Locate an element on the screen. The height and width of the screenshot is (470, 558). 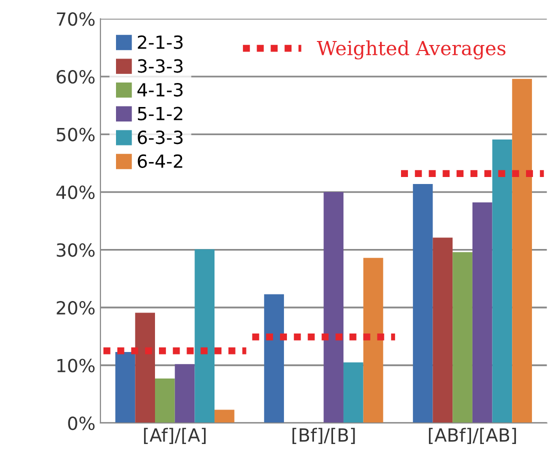
legend-label: 3-3-3 is located at coordinates (160, 66).